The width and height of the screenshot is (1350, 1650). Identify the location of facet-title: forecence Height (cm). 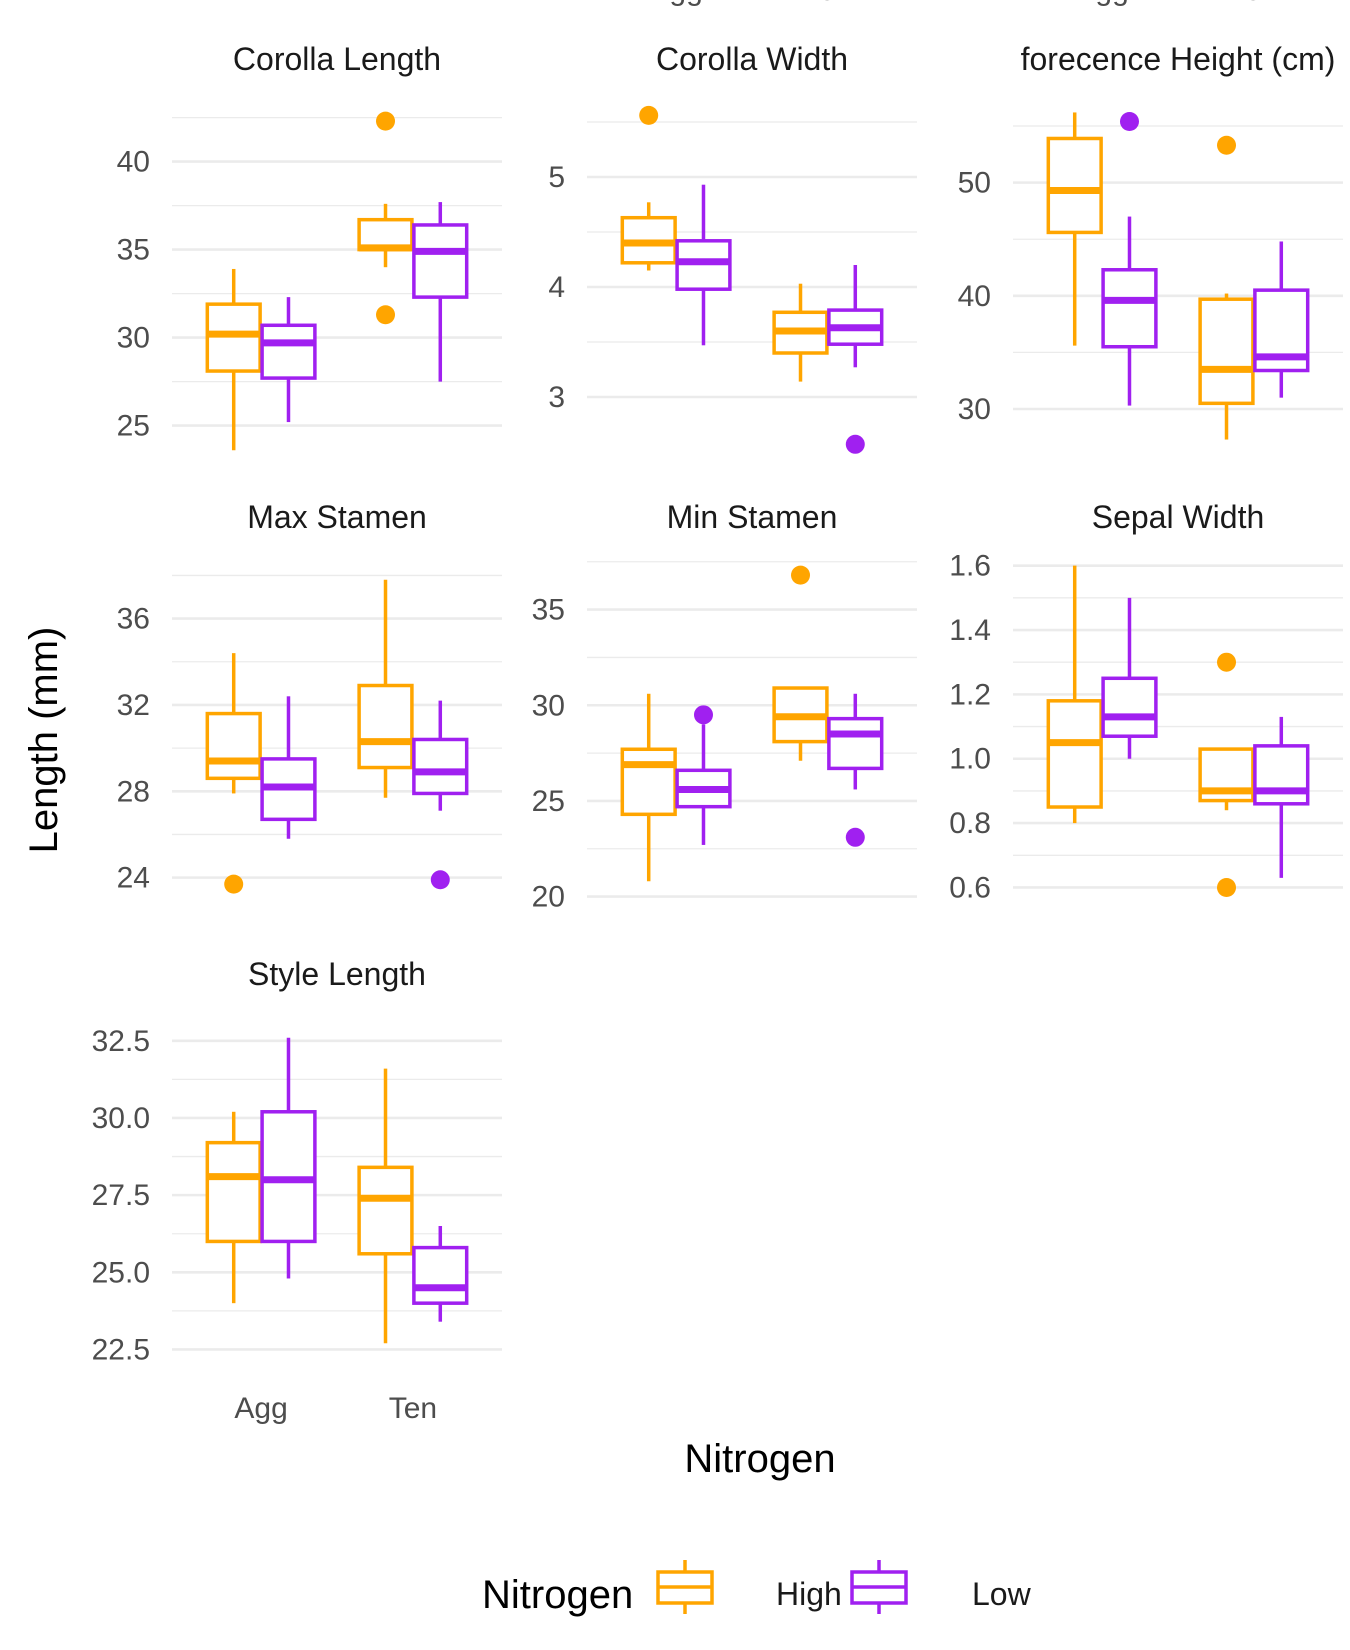
(1178, 59).